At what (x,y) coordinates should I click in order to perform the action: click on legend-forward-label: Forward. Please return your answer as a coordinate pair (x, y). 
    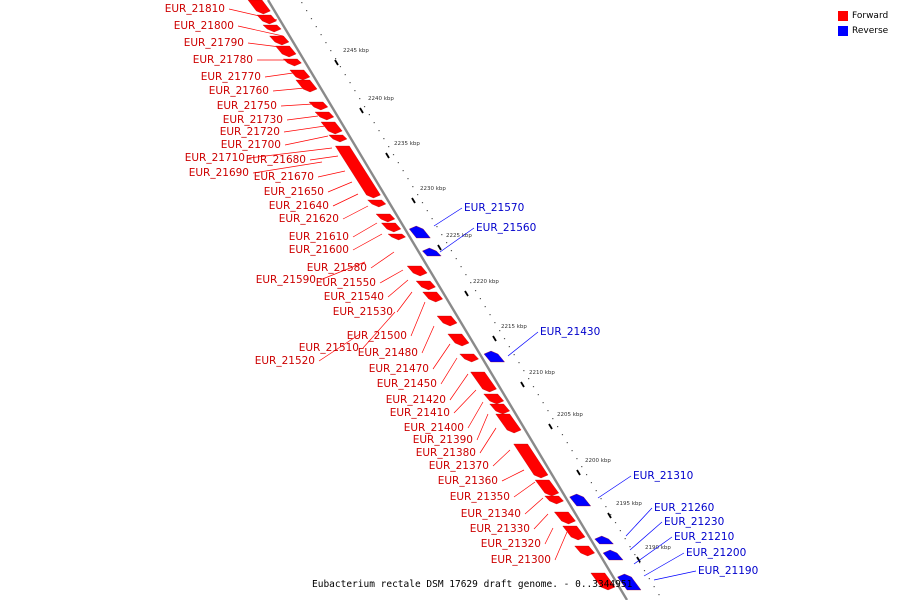
    Looking at the image, I should click on (870, 15).